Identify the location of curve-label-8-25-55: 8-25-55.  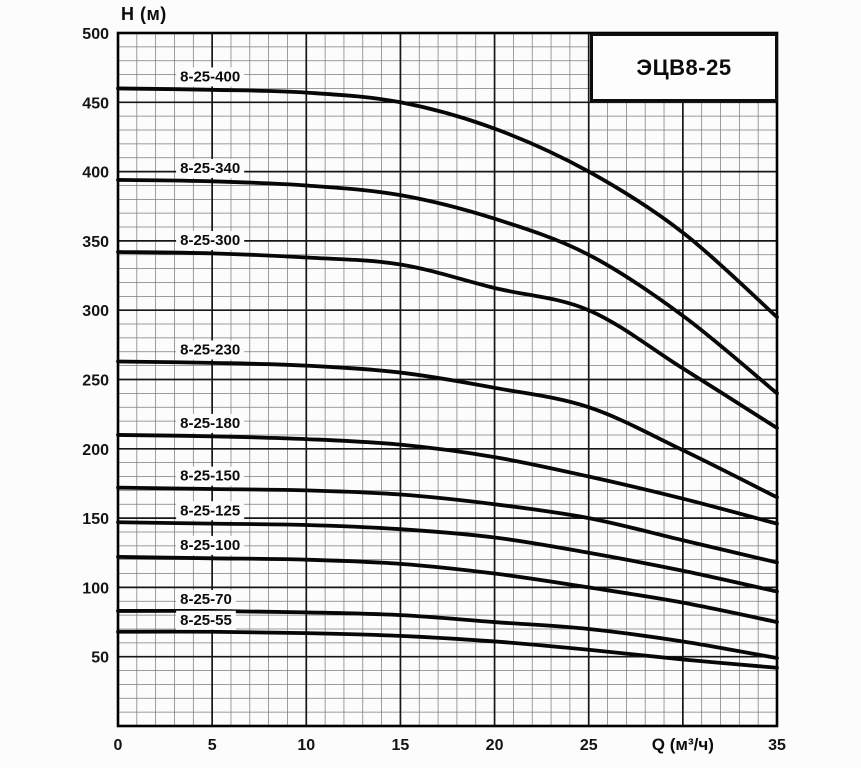
(206, 620).